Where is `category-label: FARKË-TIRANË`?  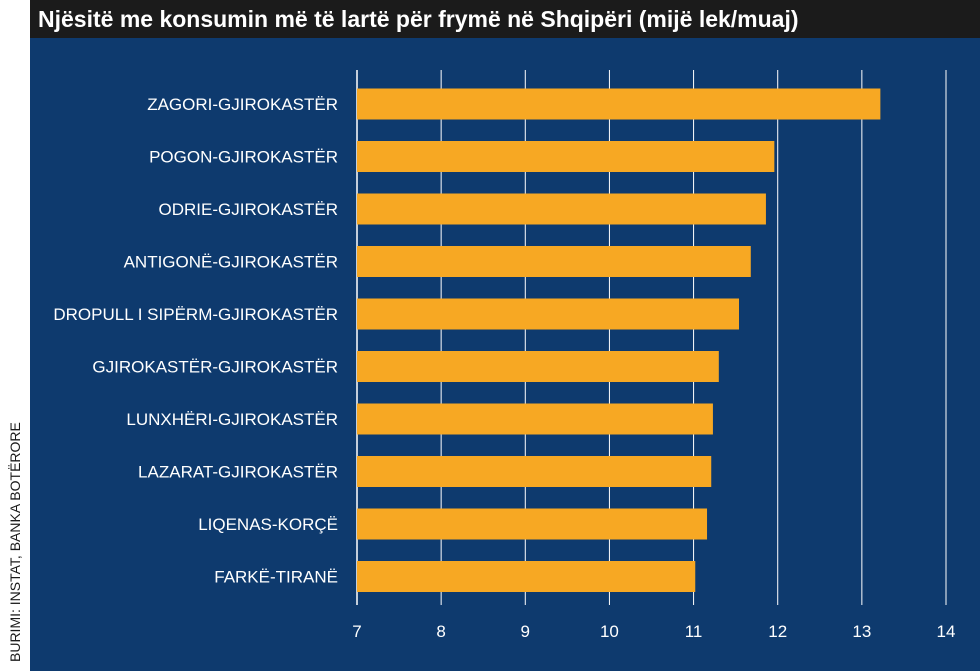
category-label: FARKË-TIRANË is located at coordinates (276, 577).